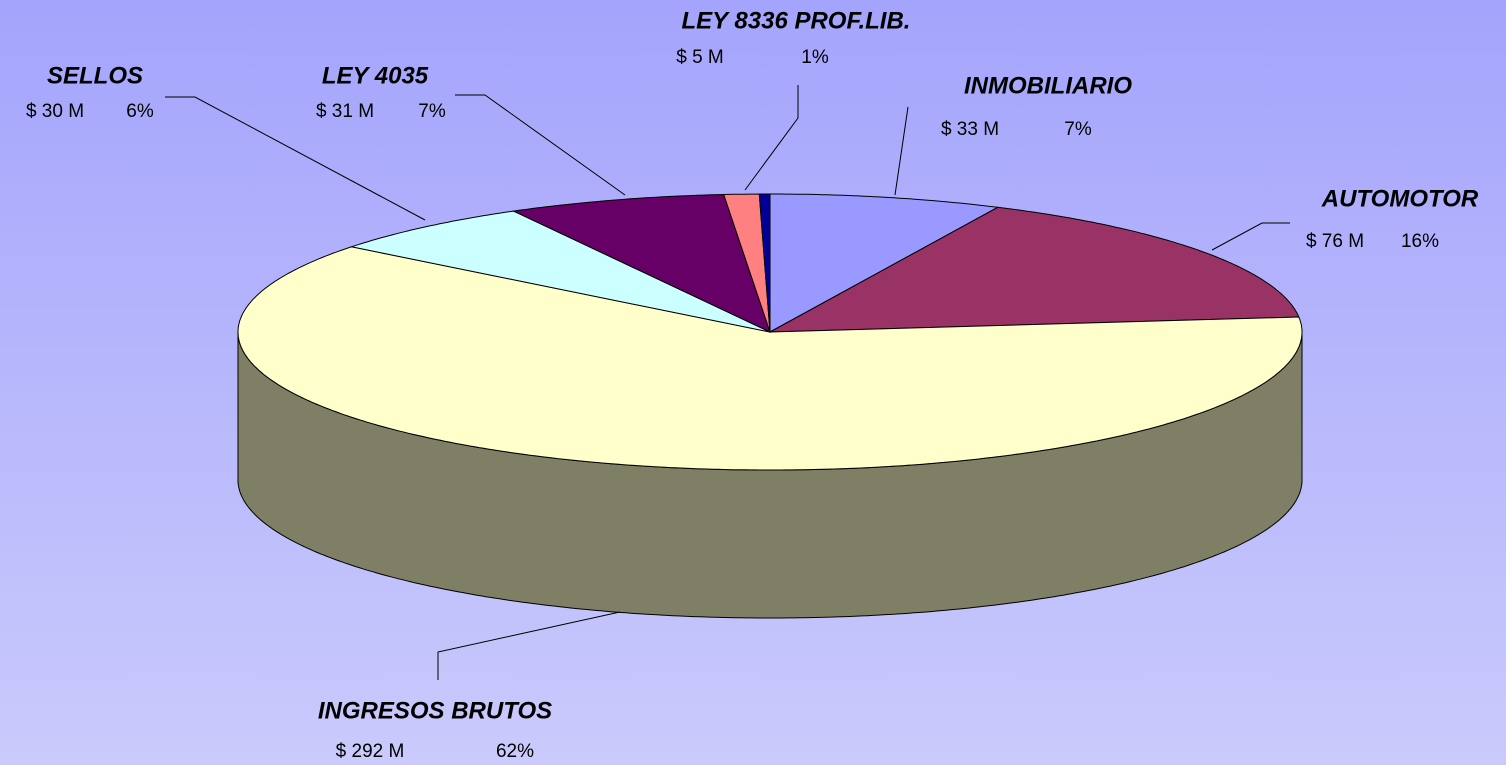  Describe the element at coordinates (370, 751) in the screenshot. I see `value-label: $ 292 M` at that location.